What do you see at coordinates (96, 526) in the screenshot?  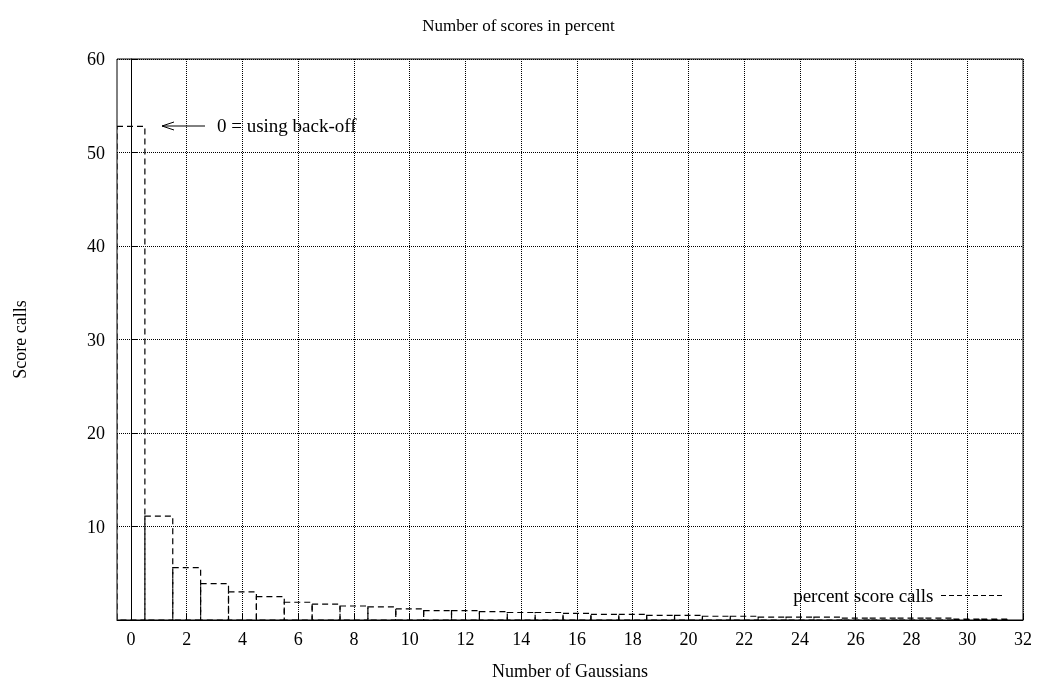 I see `y-tick-label: 10` at bounding box center [96, 526].